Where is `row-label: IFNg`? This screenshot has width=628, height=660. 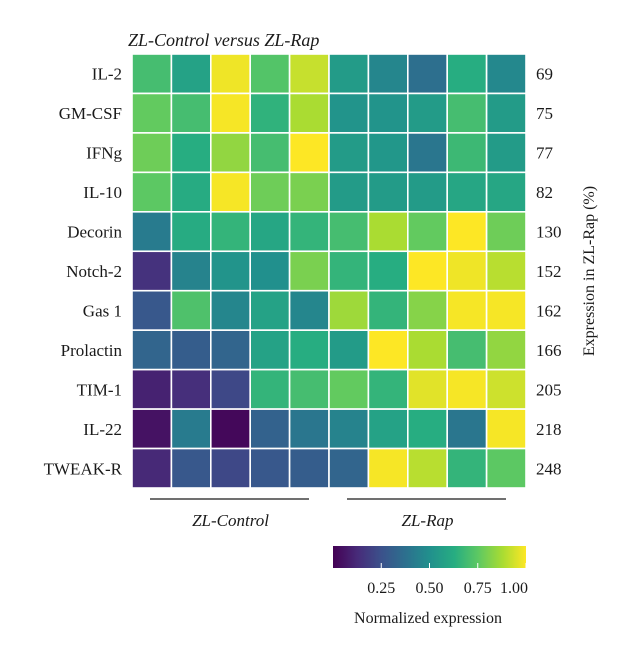 row-label: IFNg is located at coordinates (104, 153).